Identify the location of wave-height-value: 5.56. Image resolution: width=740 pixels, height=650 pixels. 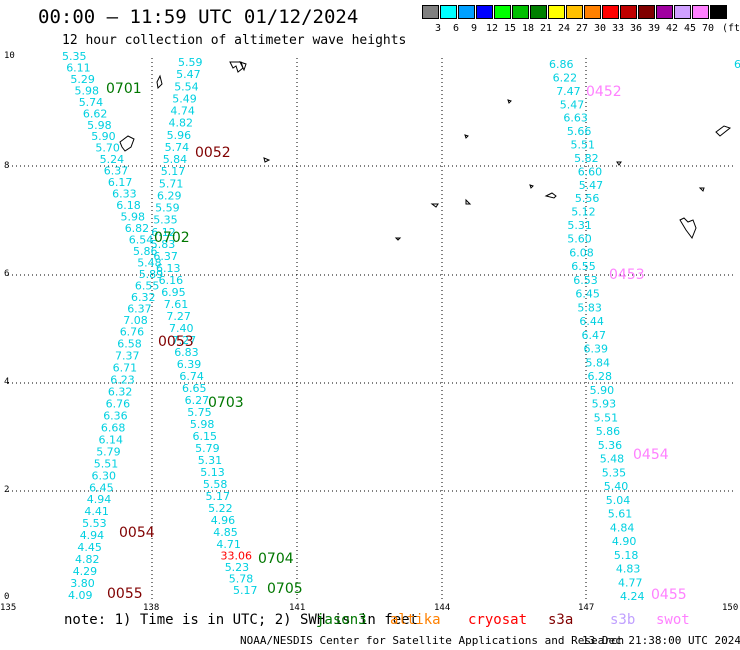
(587, 198).